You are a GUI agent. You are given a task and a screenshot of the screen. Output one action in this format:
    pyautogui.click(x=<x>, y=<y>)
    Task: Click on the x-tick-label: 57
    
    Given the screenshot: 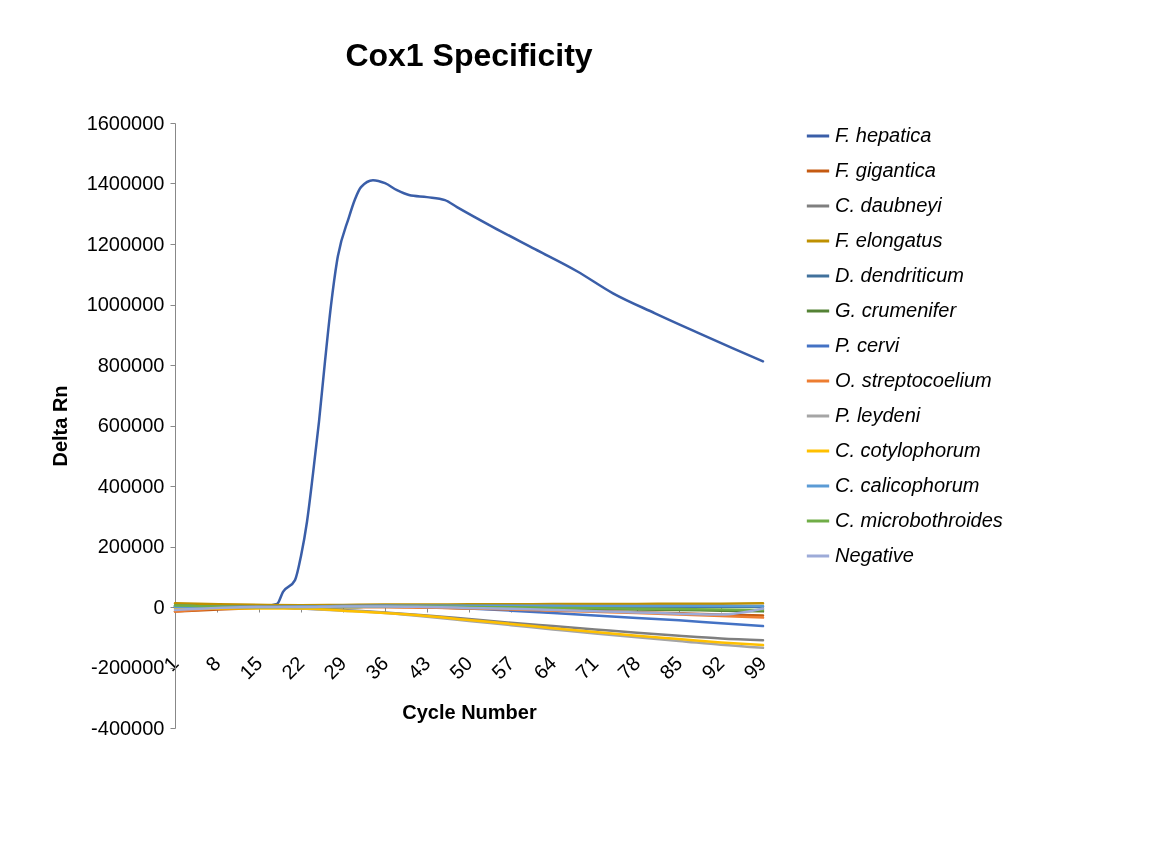 What is the action you would take?
    pyautogui.click(x=503, y=668)
    